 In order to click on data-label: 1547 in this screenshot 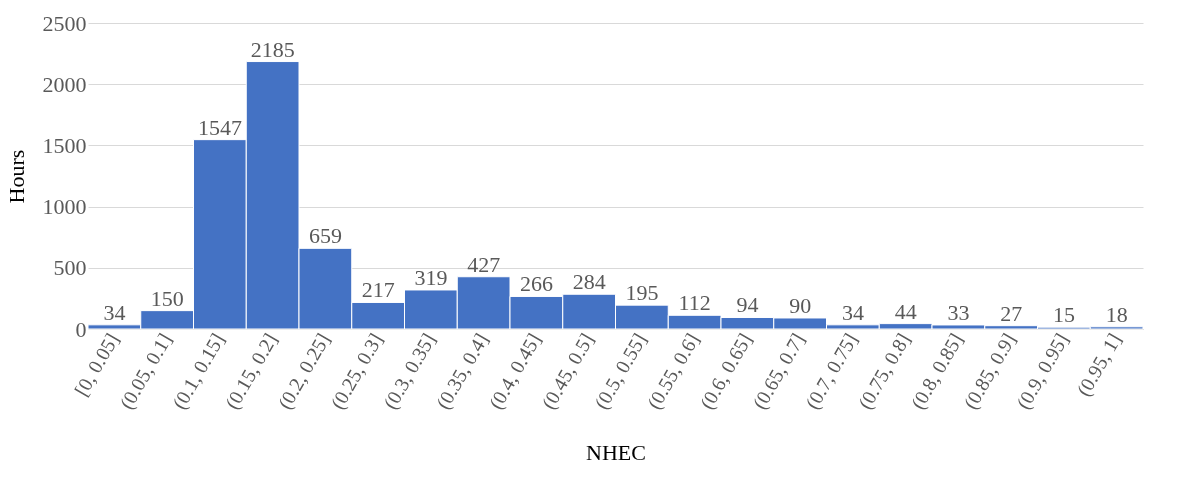, I will do `click(219, 127)`.